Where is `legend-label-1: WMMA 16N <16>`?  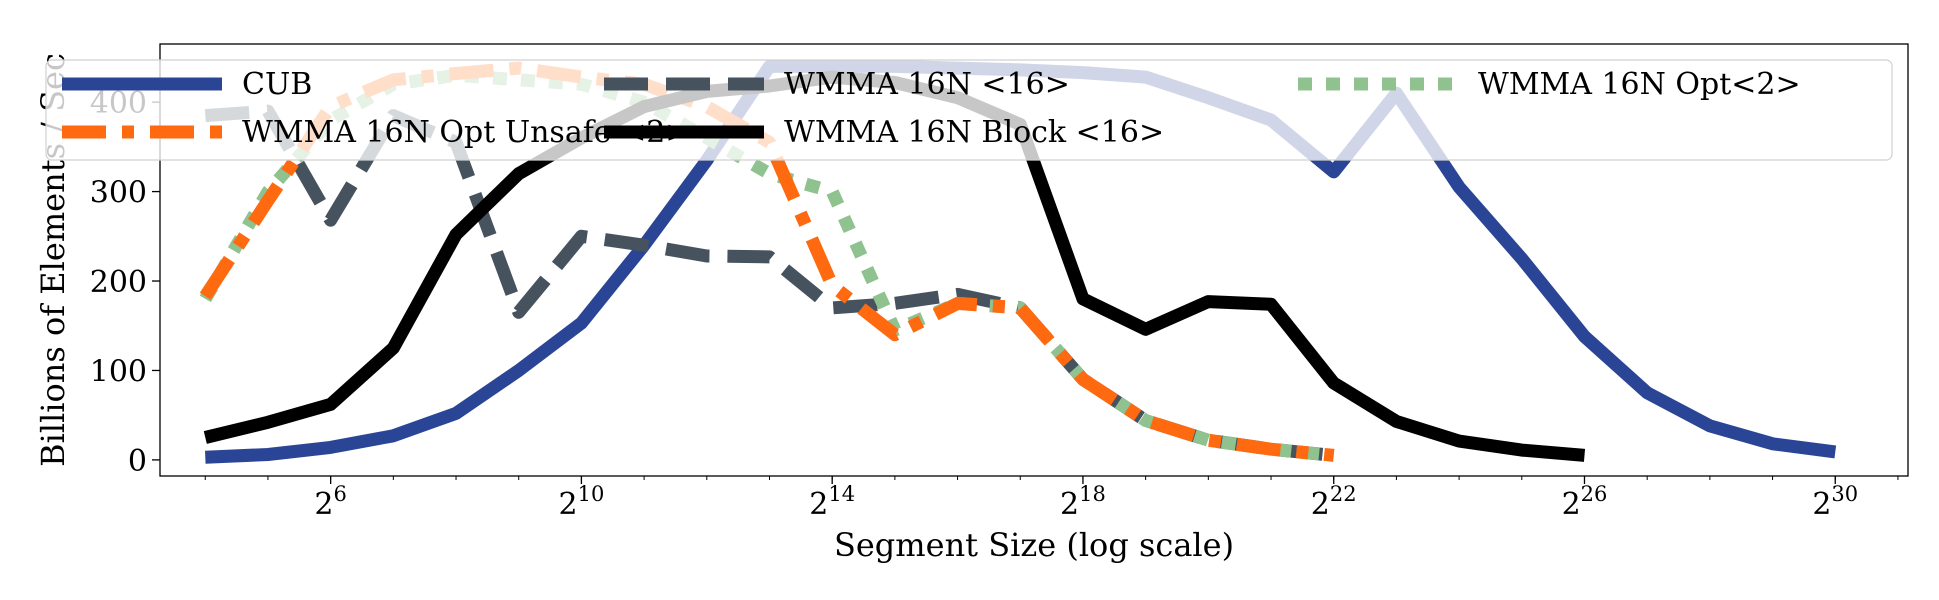 legend-label-1: WMMA 16N <16> is located at coordinates (927, 84).